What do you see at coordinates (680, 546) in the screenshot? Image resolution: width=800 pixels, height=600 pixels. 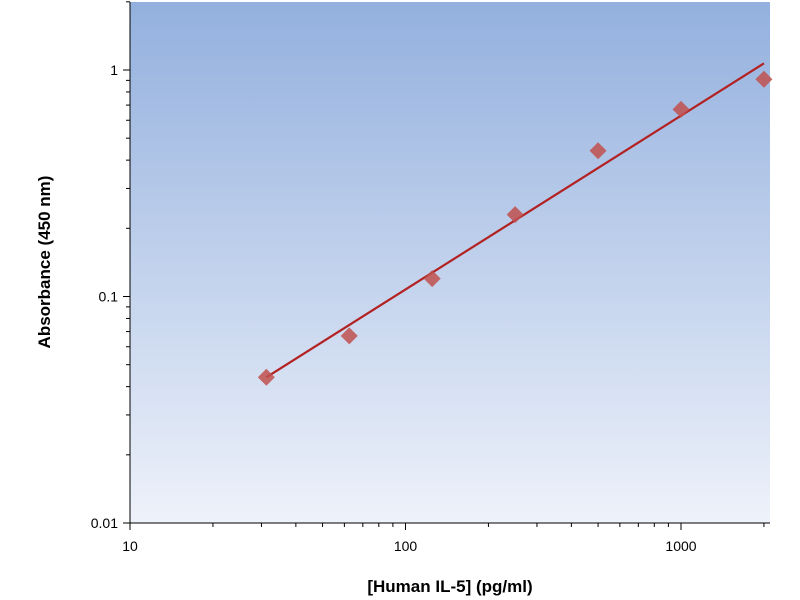 I see `x-tick-label: 1000` at bounding box center [680, 546].